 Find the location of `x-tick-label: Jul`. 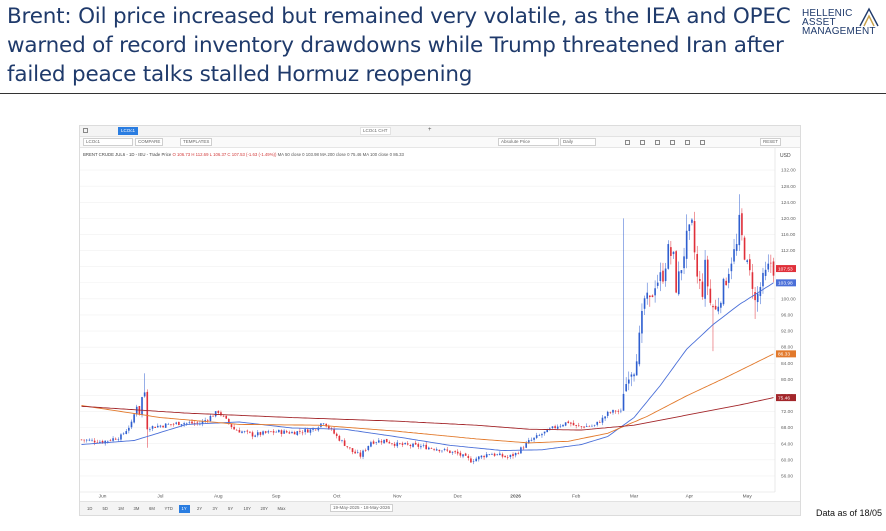

x-tick-label: Jul is located at coordinates (160, 497).